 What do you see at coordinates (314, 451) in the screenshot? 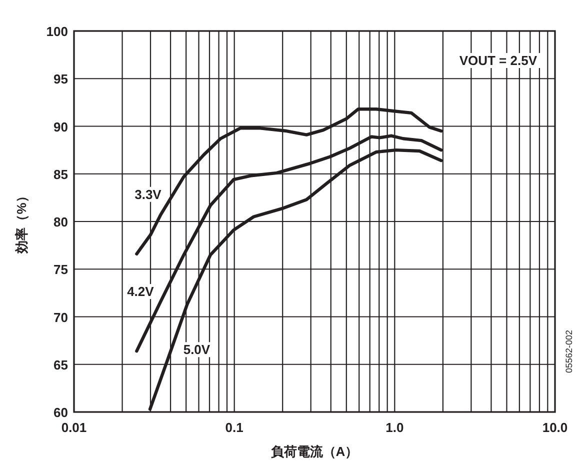
I see `x-axis-title: 負荷電流（A）` at bounding box center [314, 451].